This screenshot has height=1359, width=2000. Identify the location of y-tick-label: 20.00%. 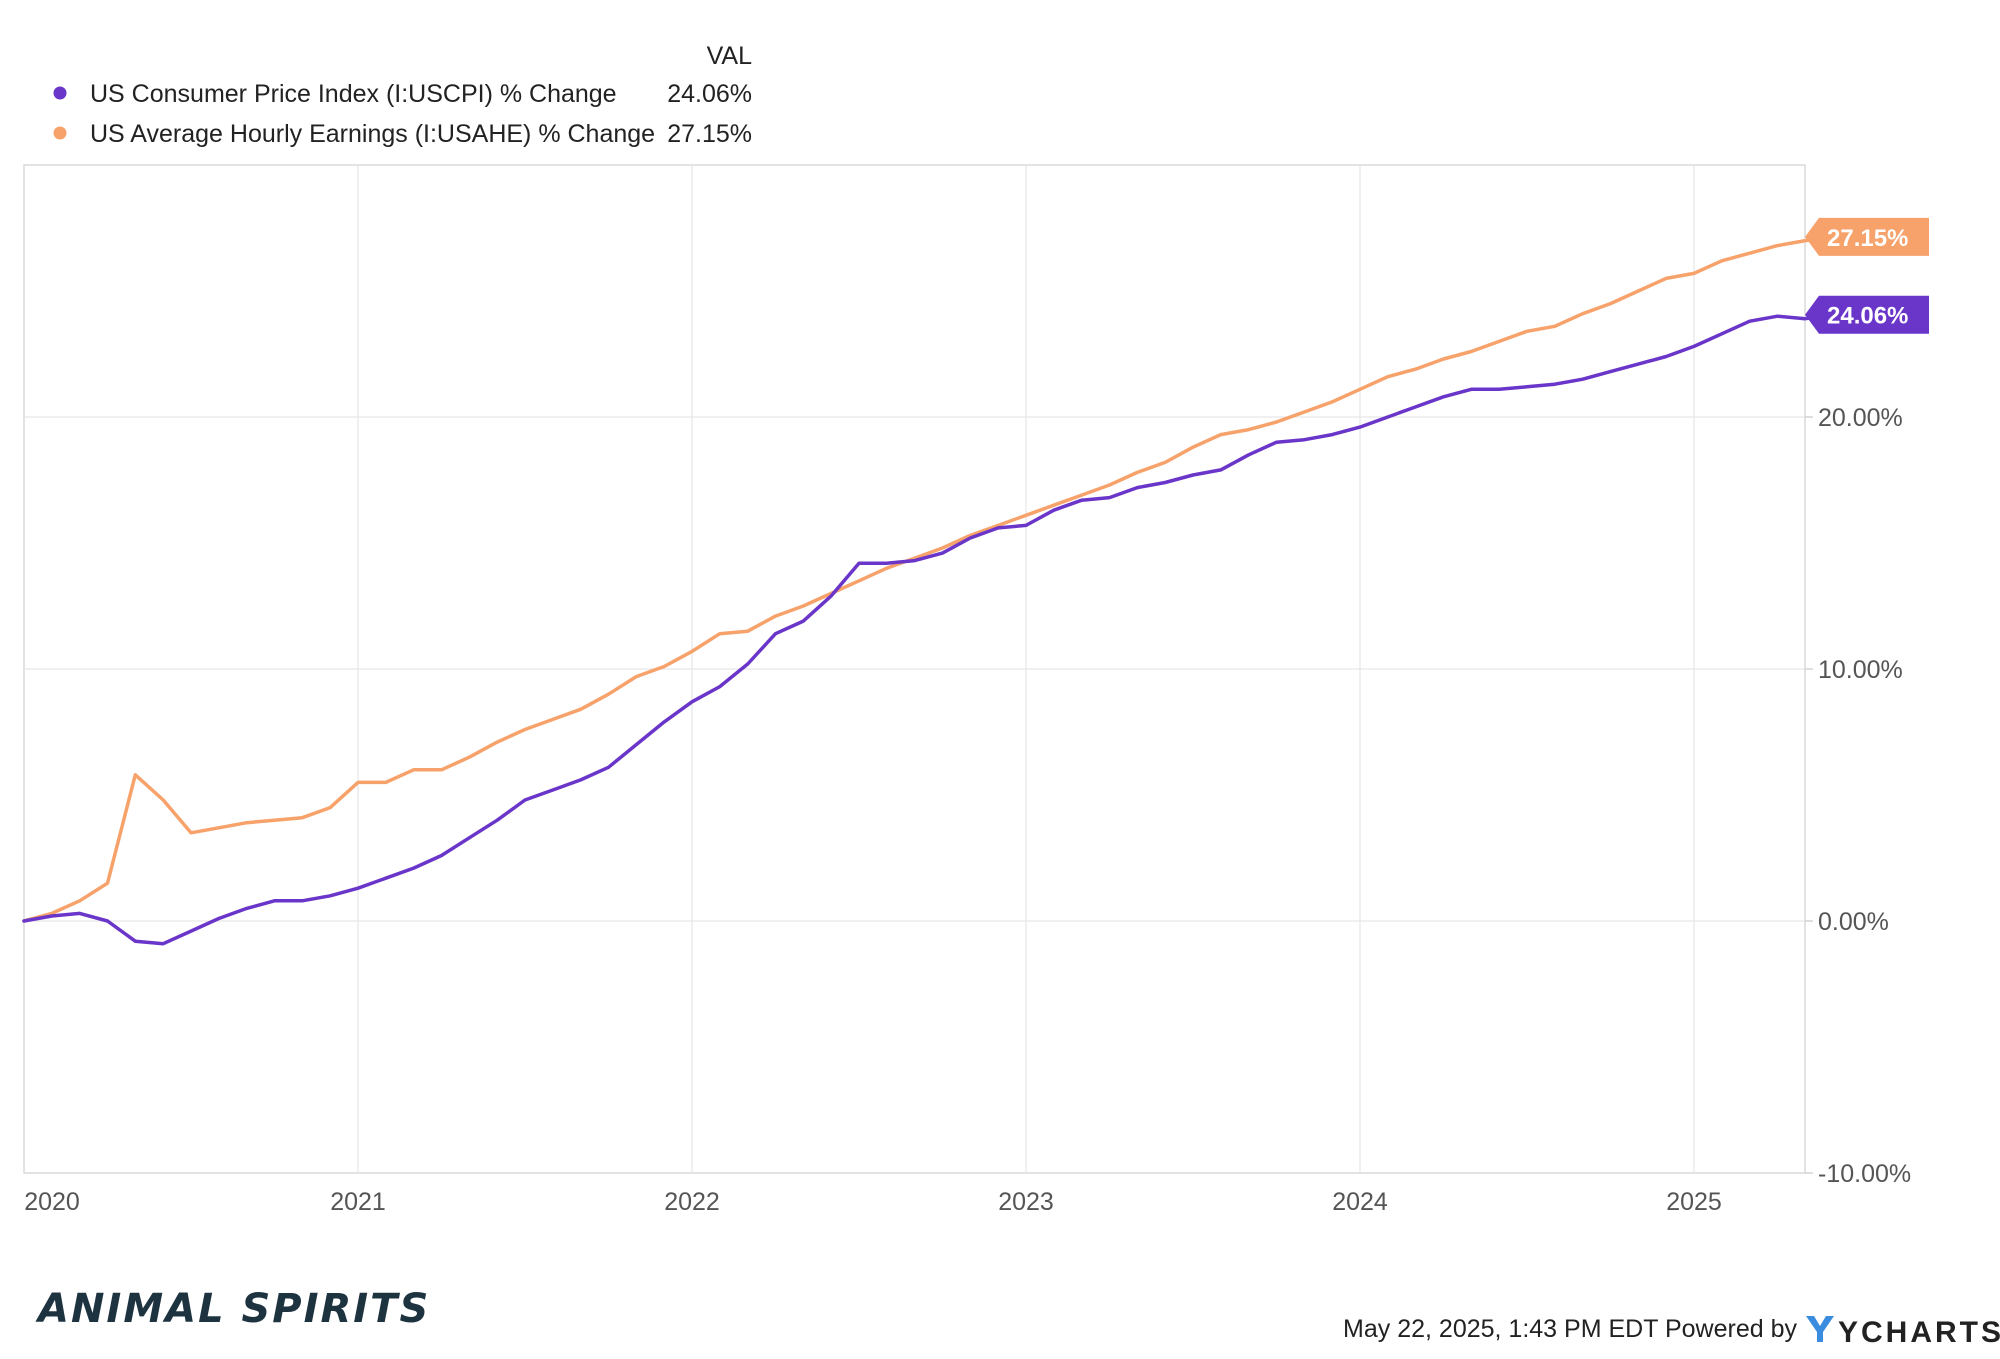
(1860, 418).